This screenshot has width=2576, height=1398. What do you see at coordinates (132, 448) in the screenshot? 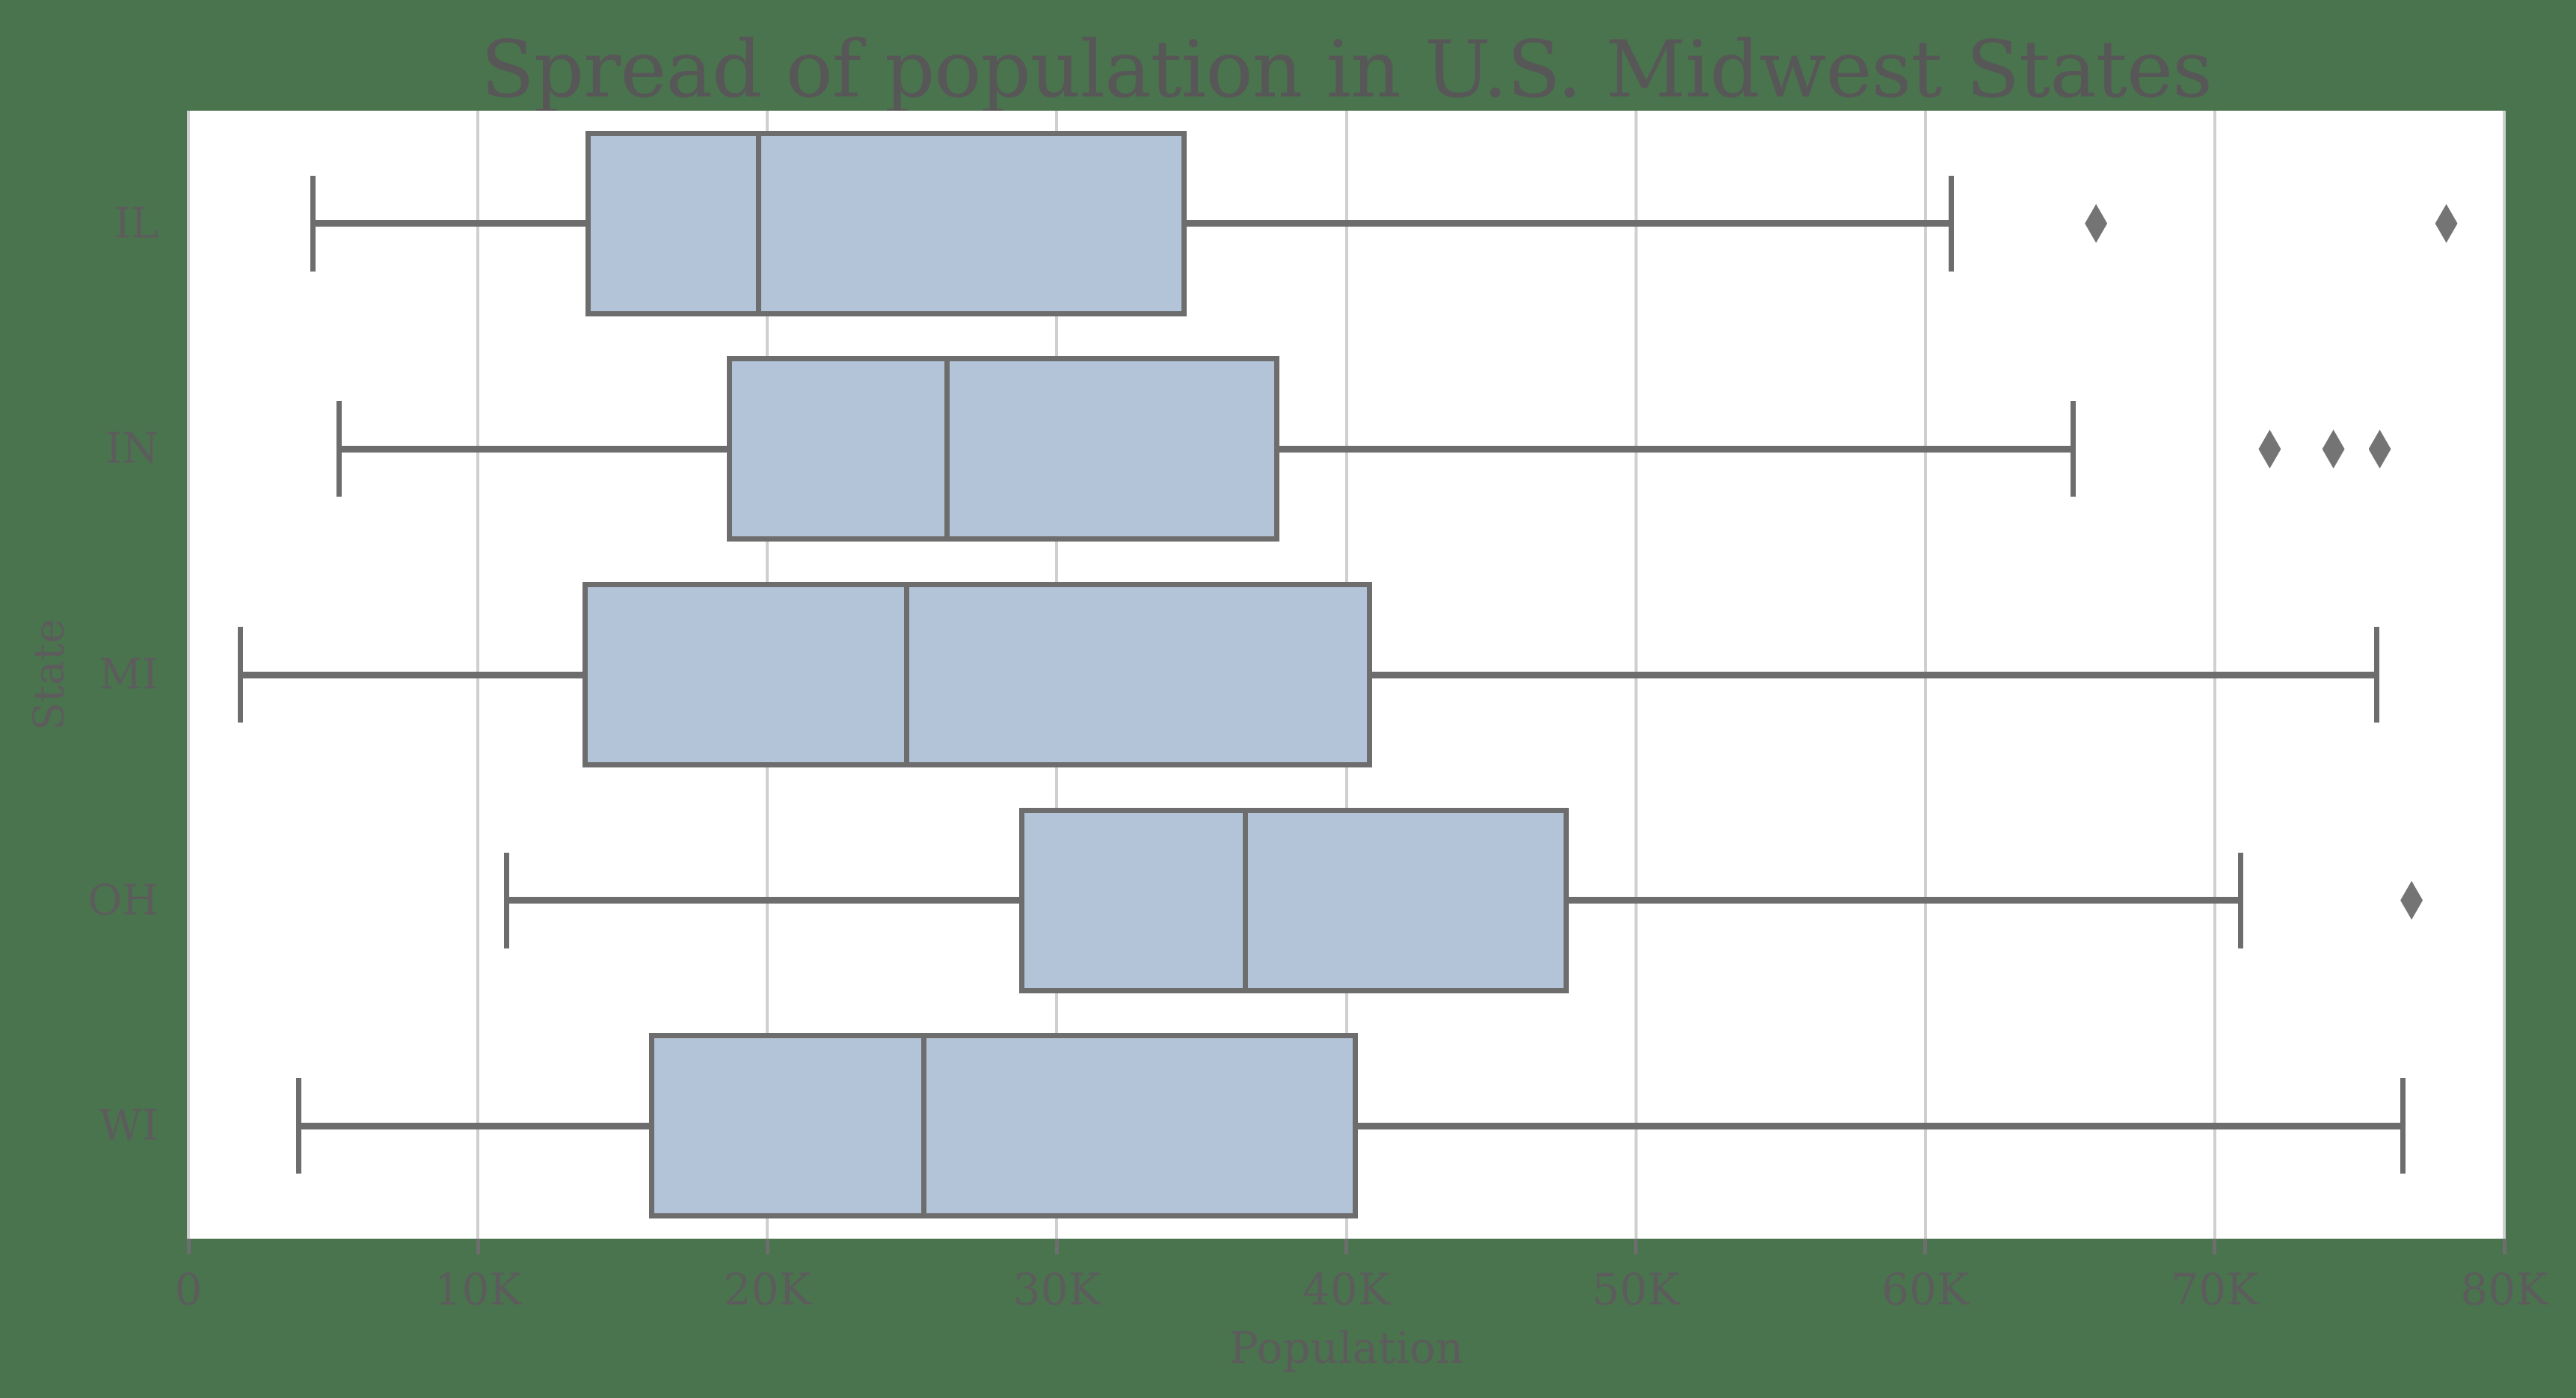
I see `y-category-label: IN` at bounding box center [132, 448].